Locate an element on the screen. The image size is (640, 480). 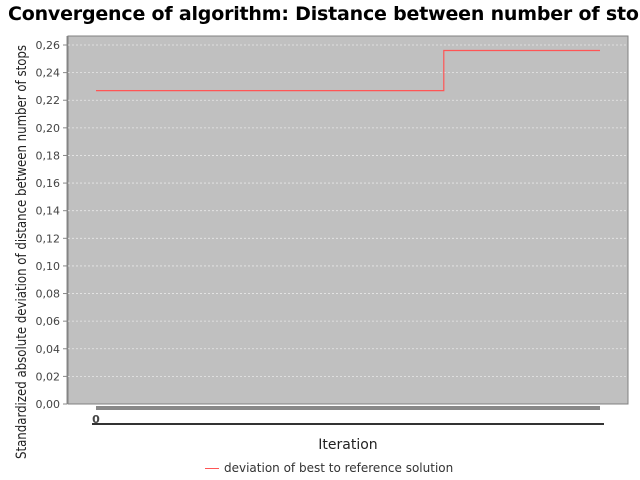
x-axis-ticks: 0 is located at coordinates (96, 419).